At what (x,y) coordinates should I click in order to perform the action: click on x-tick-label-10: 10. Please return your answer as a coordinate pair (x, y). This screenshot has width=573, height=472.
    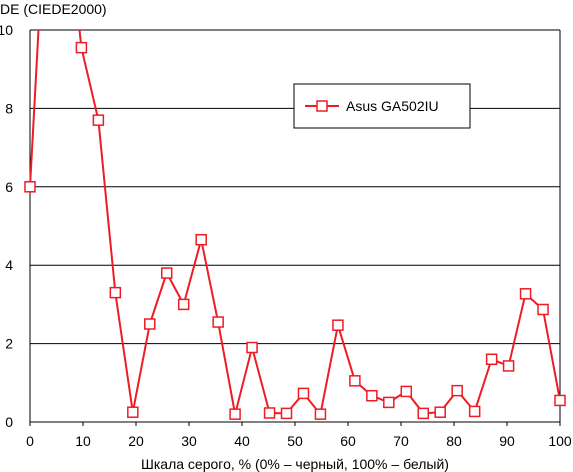
    Looking at the image, I should click on (83, 441).